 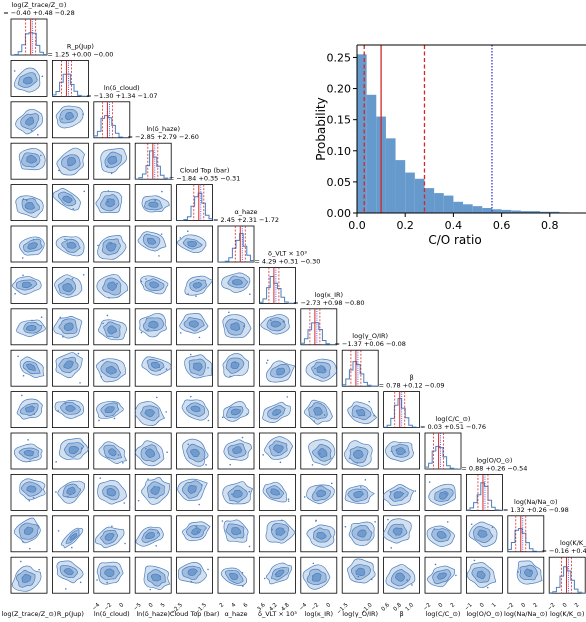 I want to click on parameter-name: δ_VLT × 10³, so click(x=287, y=253).